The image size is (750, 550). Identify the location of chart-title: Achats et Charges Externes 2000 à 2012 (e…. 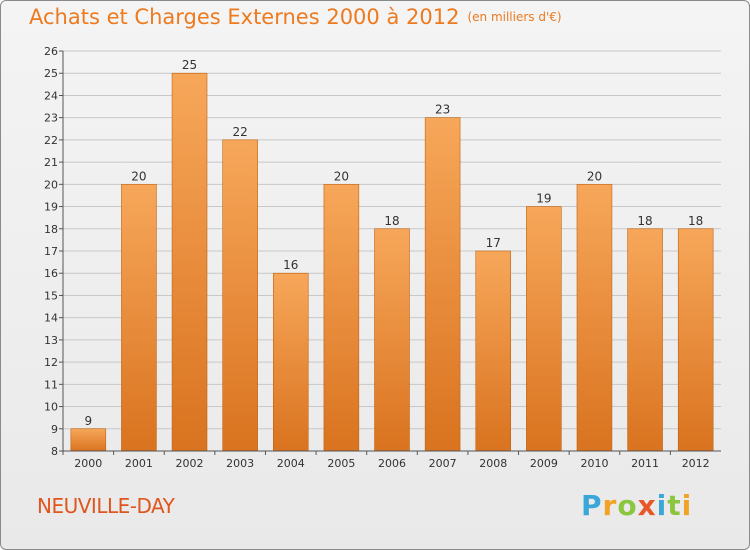
(295, 17).